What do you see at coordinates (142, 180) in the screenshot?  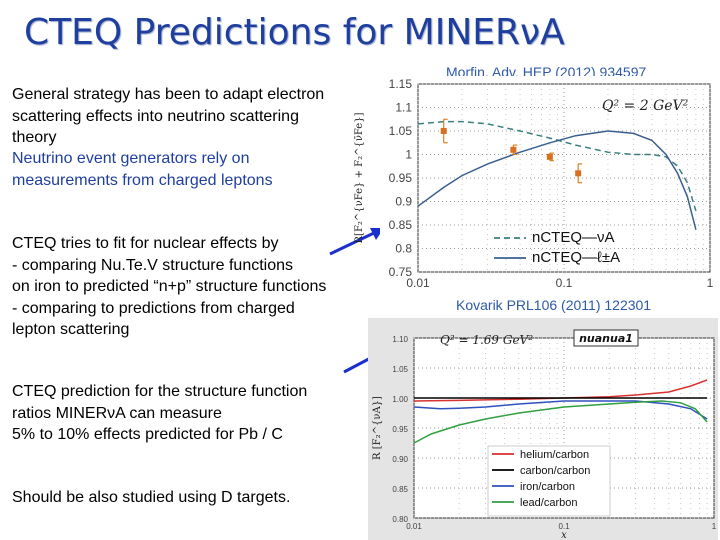 I see `text-line: measurements from charged leptons` at bounding box center [142, 180].